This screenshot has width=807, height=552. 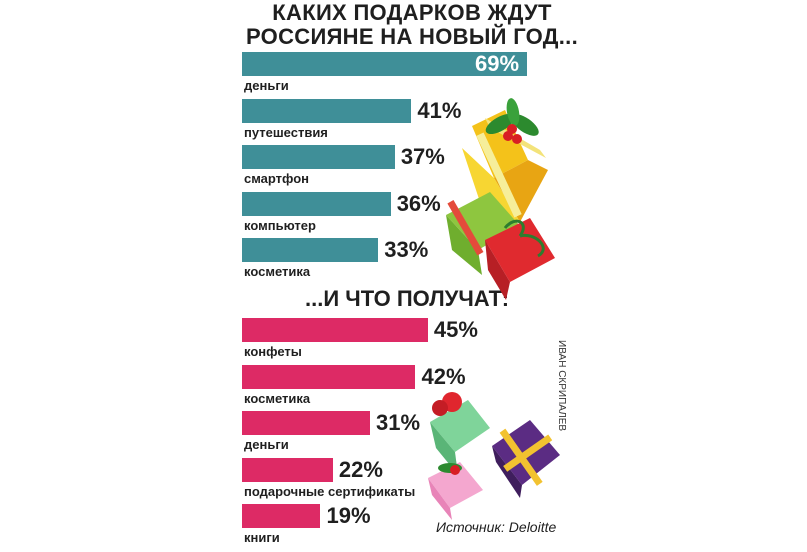 What do you see at coordinates (280, 225) in the screenshot?
I see `category-label: компьютер` at bounding box center [280, 225].